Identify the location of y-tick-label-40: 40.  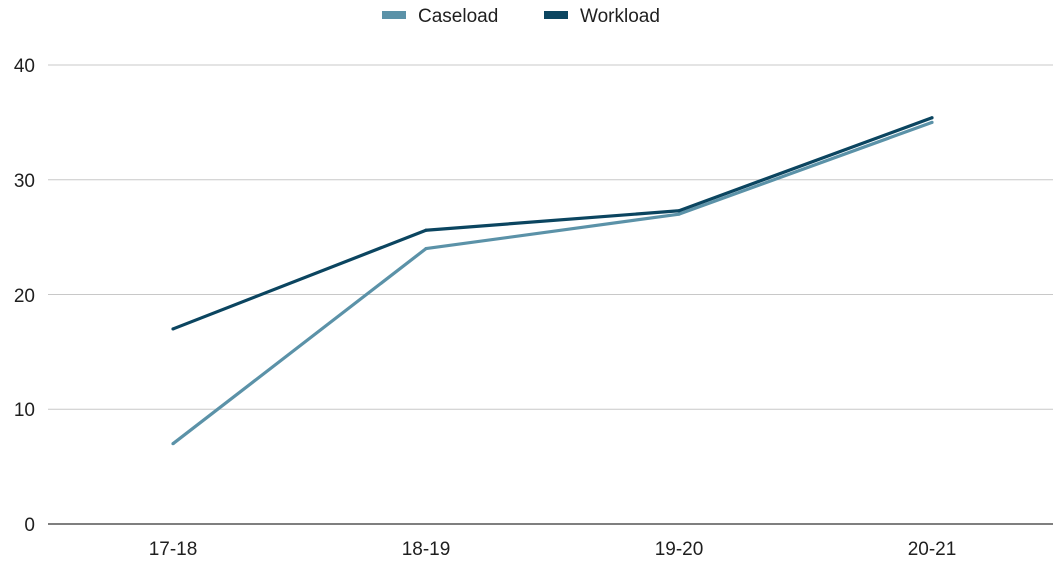
(24, 66).